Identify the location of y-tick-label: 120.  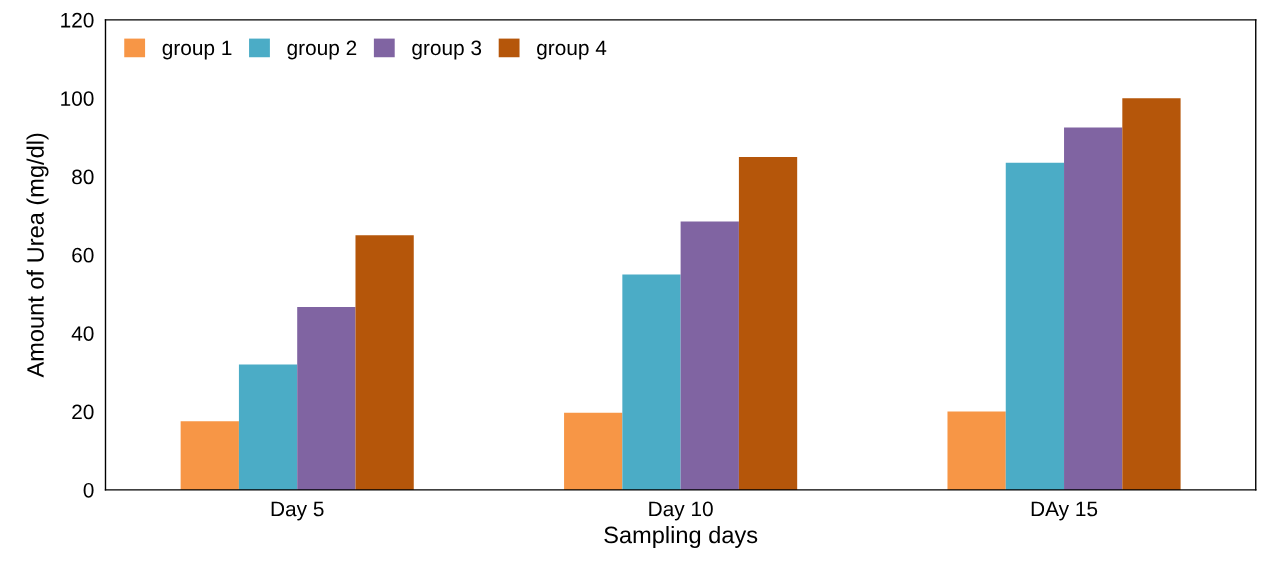
(77, 20).